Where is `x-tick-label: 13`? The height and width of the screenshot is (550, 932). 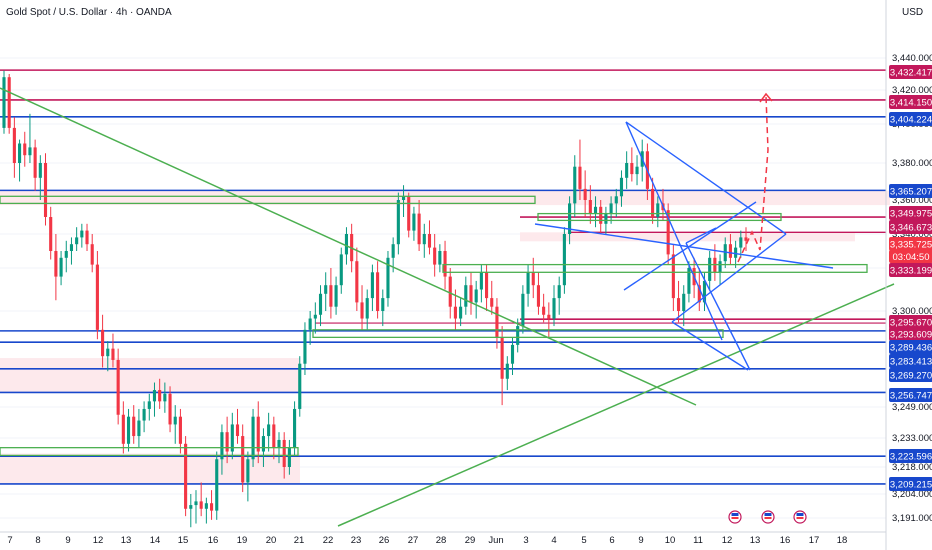
x-tick-label: 13 is located at coordinates (755, 540).